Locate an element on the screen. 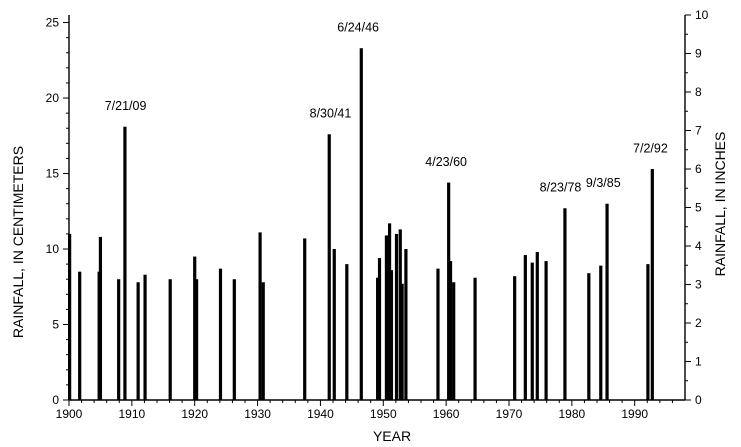 Image resolution: width=741 pixels, height=447 pixels. left-y-axis-title: RAINFALL, IN CENTIMETERS is located at coordinates (18, 242).